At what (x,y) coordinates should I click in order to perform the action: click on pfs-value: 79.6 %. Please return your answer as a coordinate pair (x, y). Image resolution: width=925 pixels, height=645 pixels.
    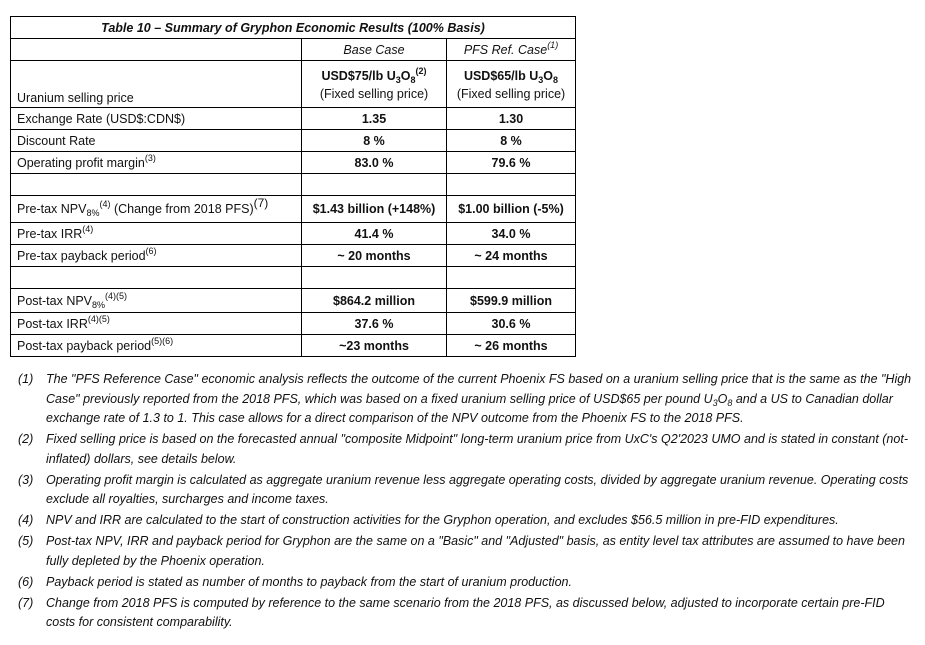
    Looking at the image, I should click on (511, 162).